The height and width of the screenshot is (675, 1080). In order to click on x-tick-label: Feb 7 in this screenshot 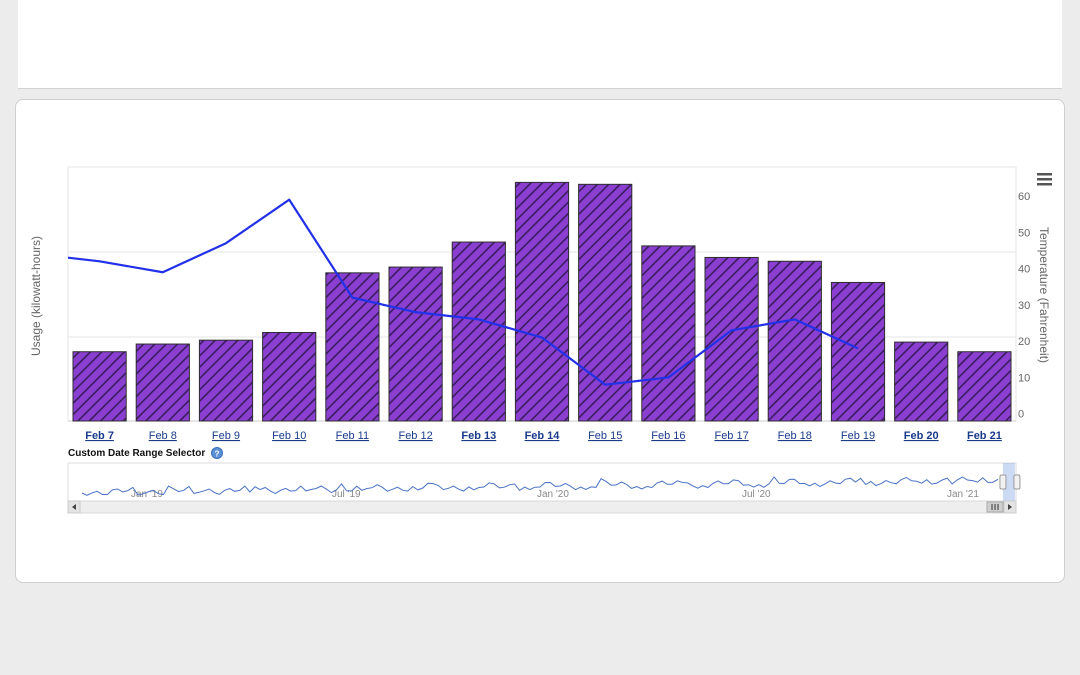, I will do `click(99, 436)`.